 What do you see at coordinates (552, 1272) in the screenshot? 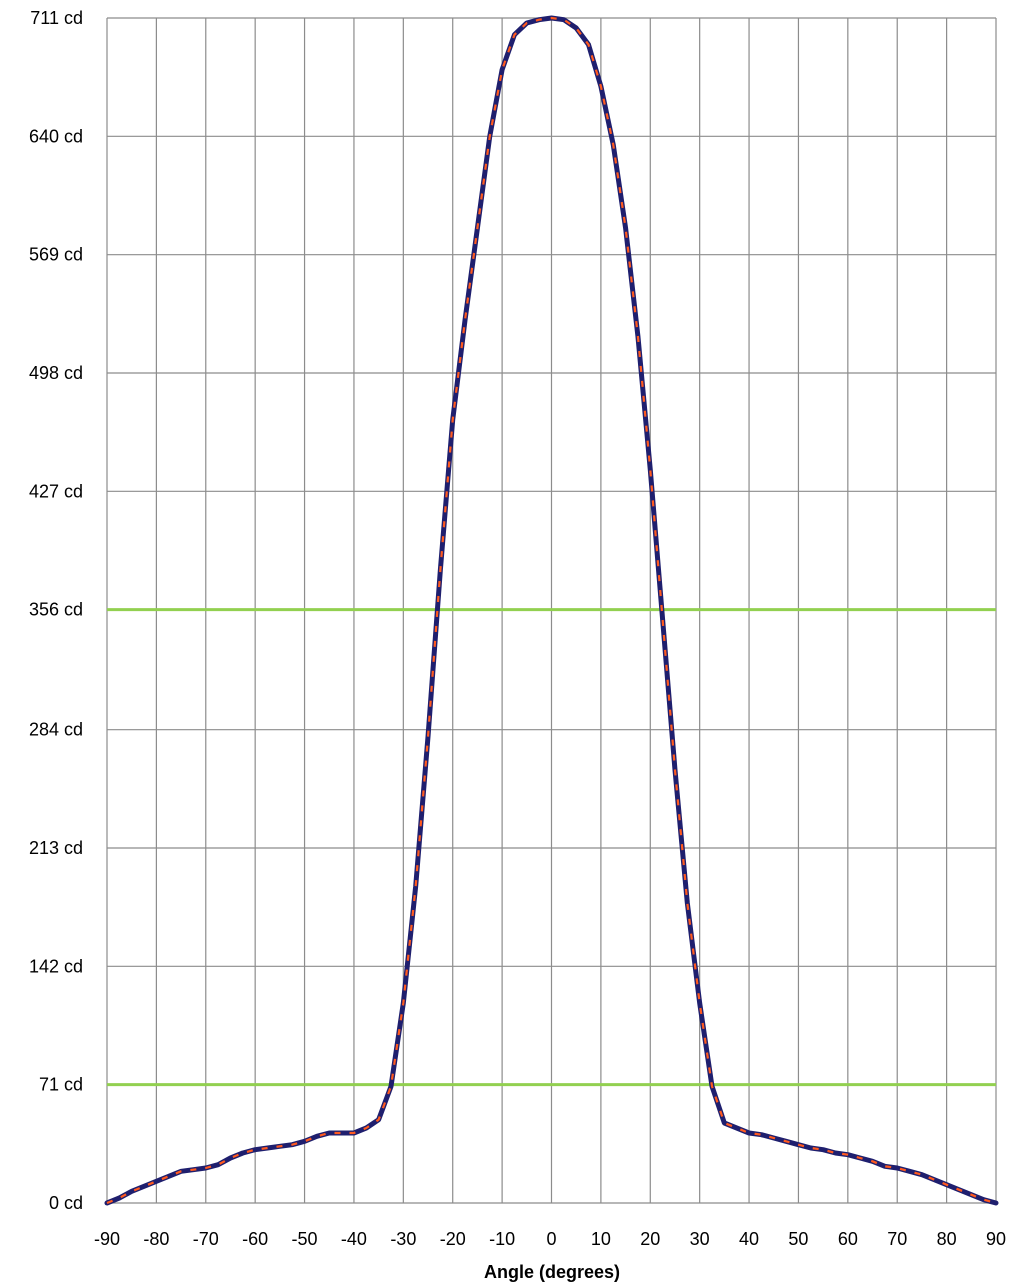
I see `x-axis-title: Angle (degrees)` at bounding box center [552, 1272].